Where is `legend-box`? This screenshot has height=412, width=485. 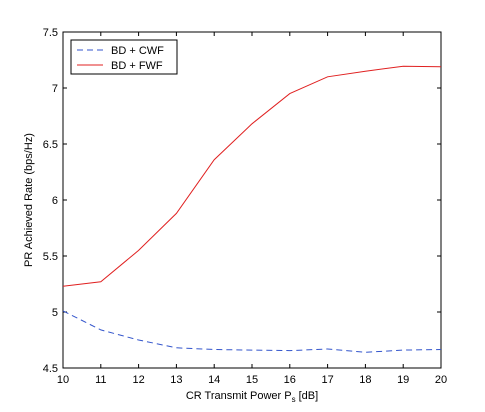
legend-box is located at coordinates (124, 57).